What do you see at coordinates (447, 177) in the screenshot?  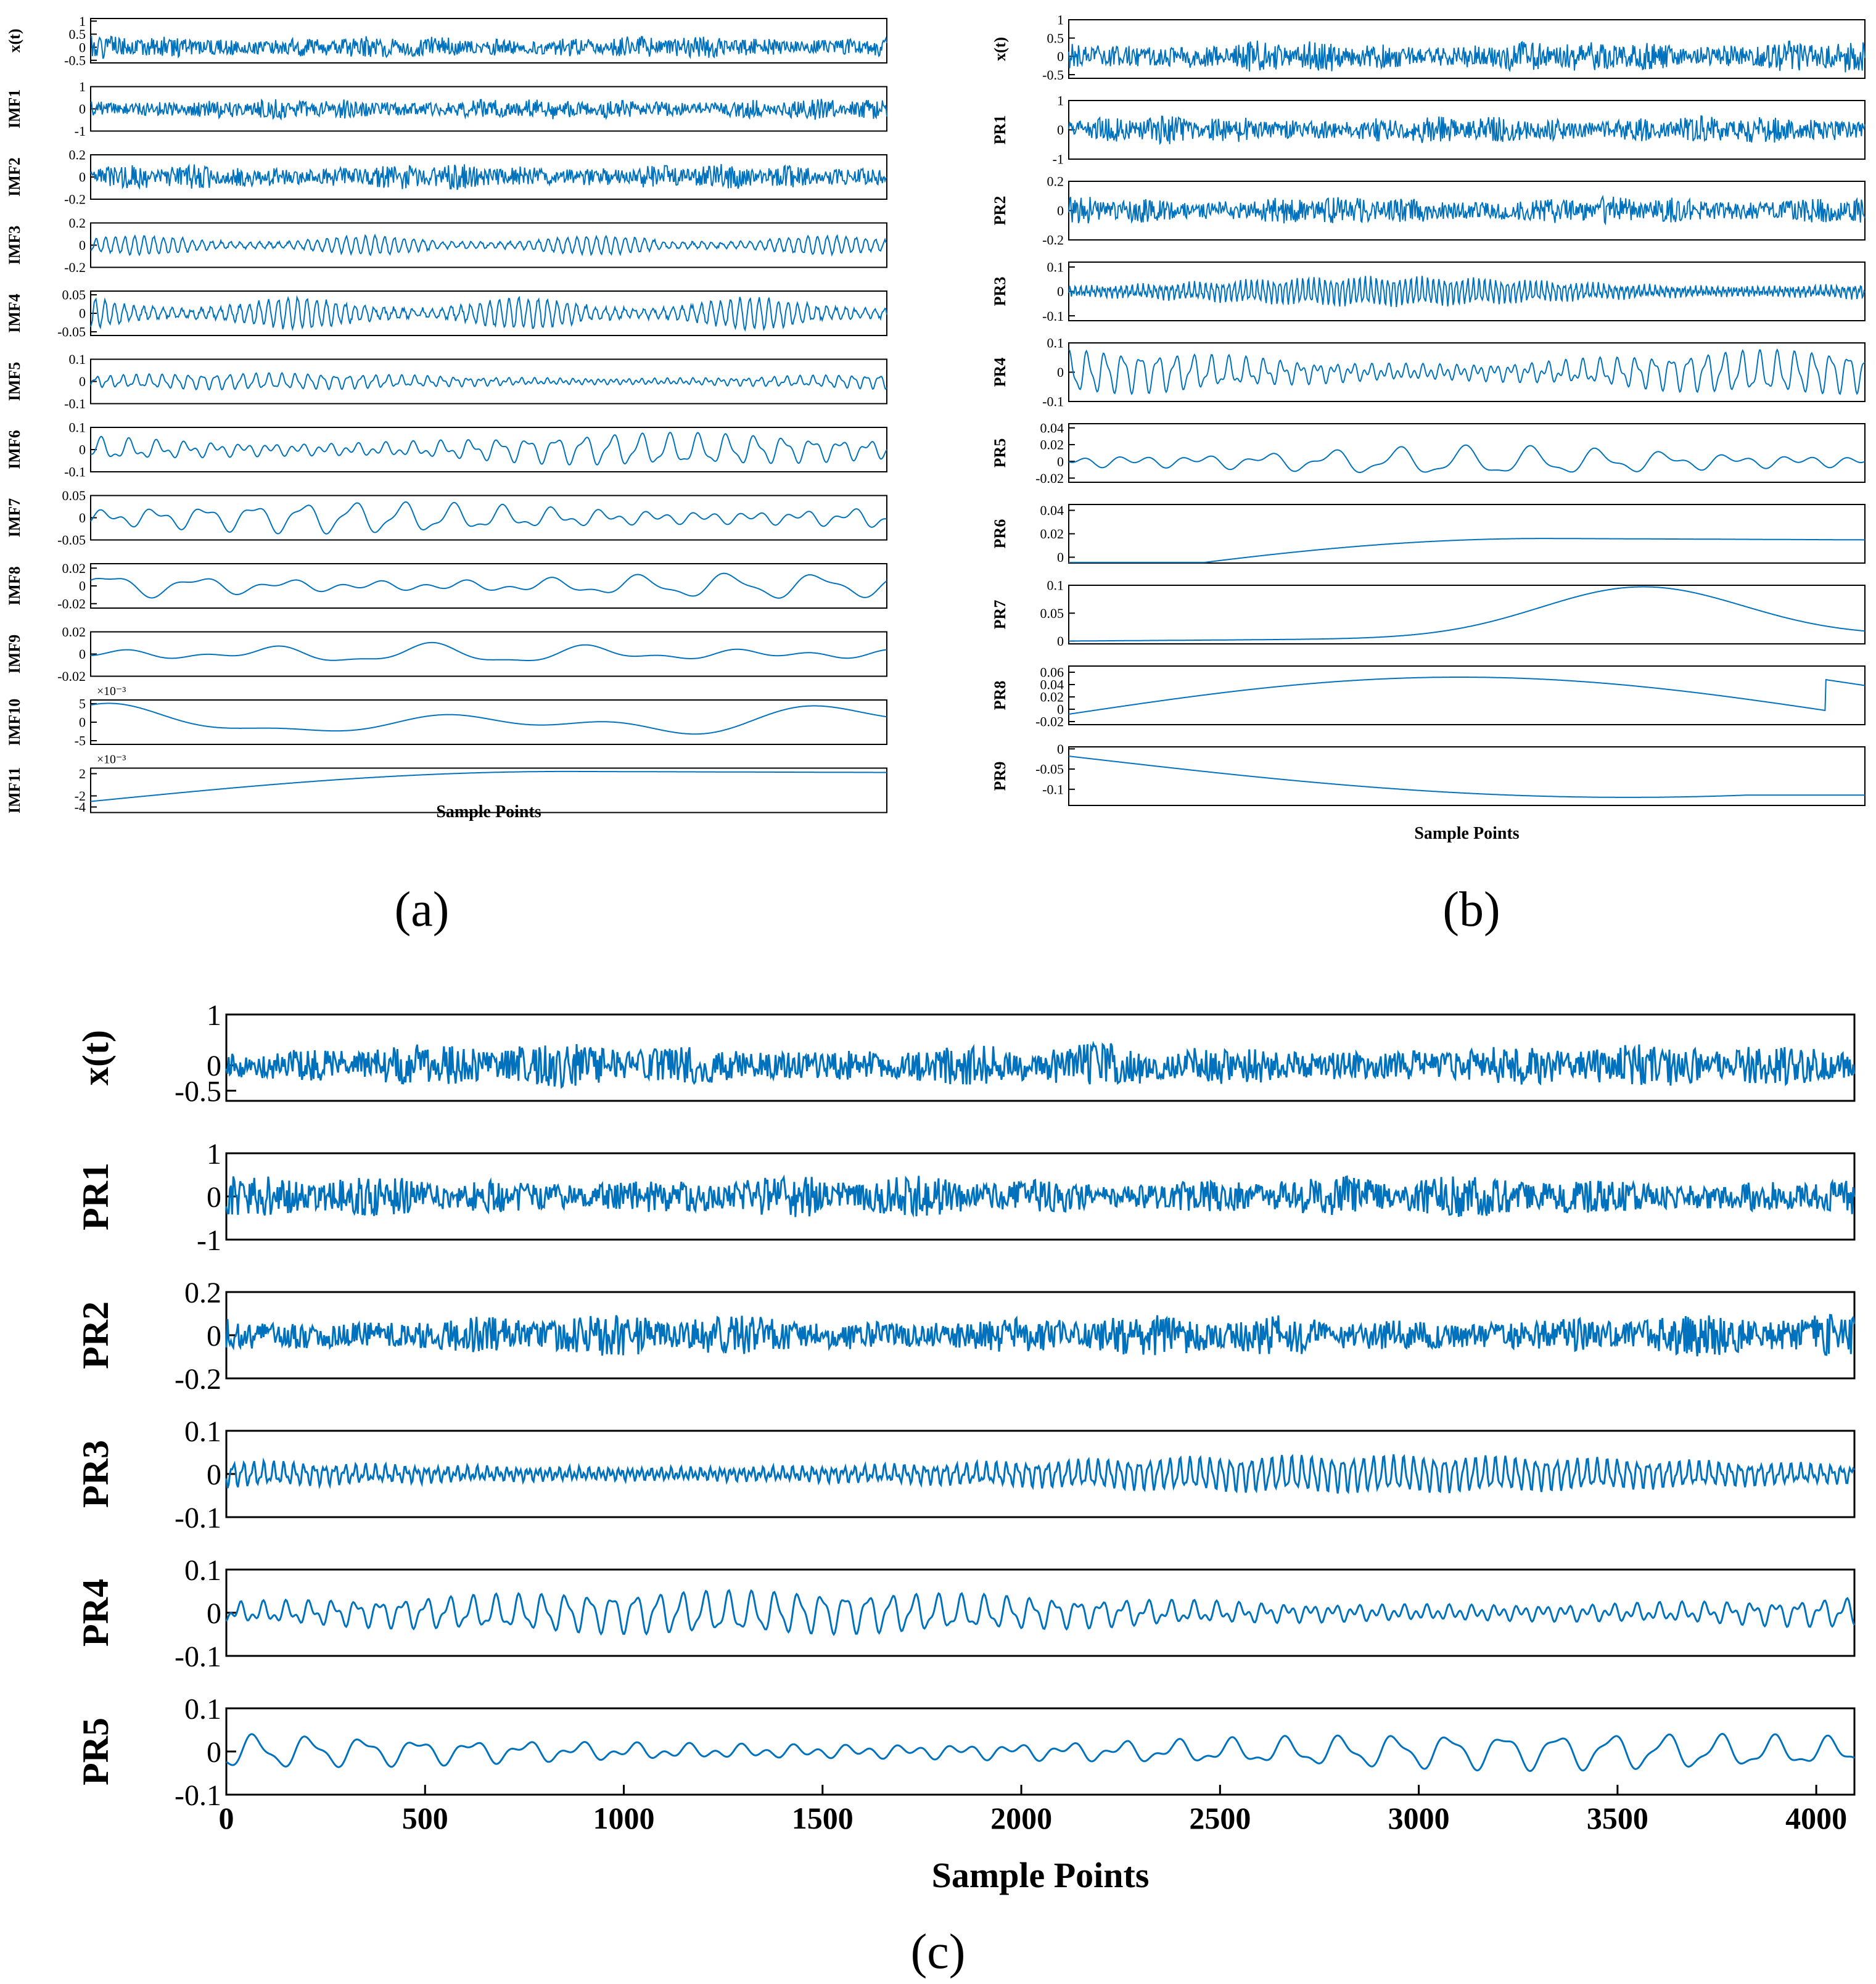 I see `subplot-imf2: 0.2 0 -0.2 IMF2` at bounding box center [447, 177].